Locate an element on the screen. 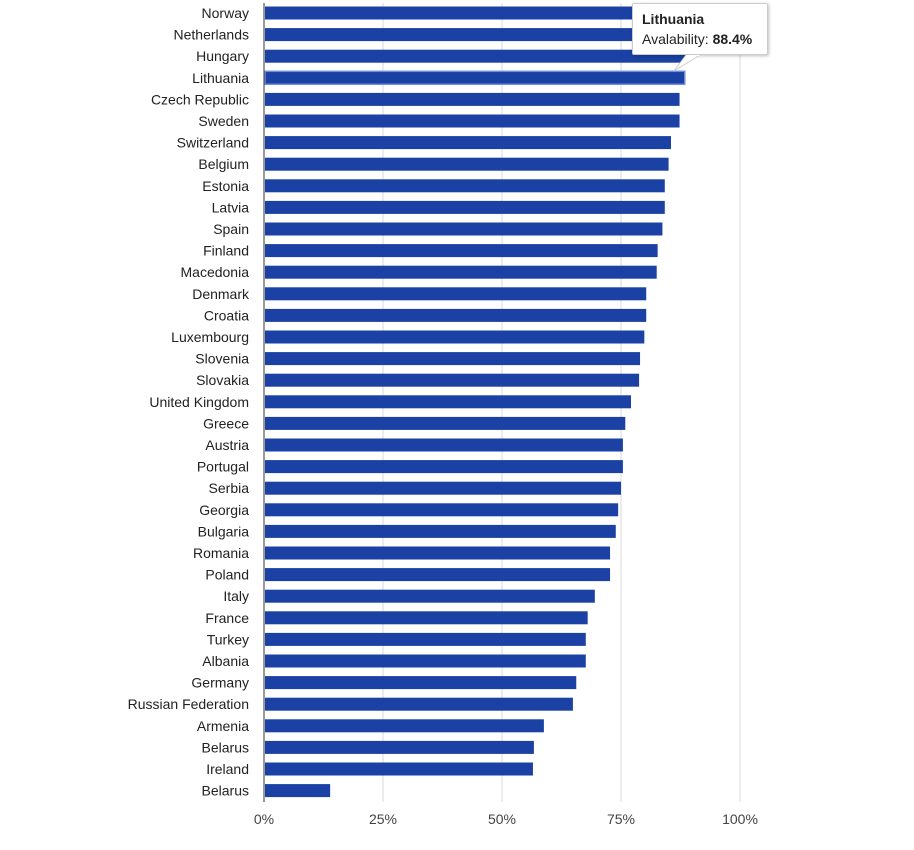 This screenshot has height=850, width=914. category-label: Belgium is located at coordinates (223, 164).